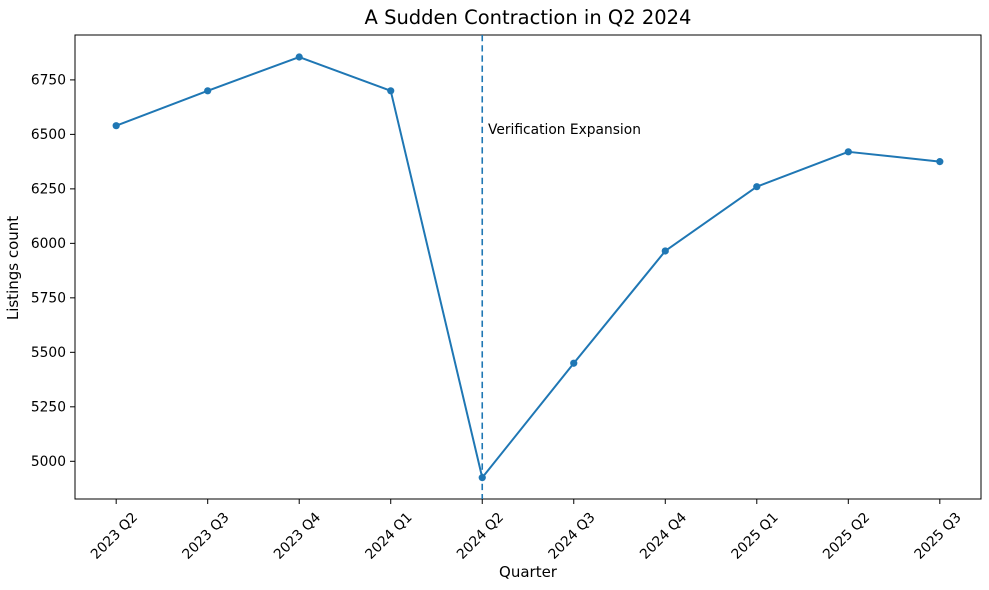  What do you see at coordinates (48, 408) in the screenshot?
I see `y-tick-label: 5250` at bounding box center [48, 408].